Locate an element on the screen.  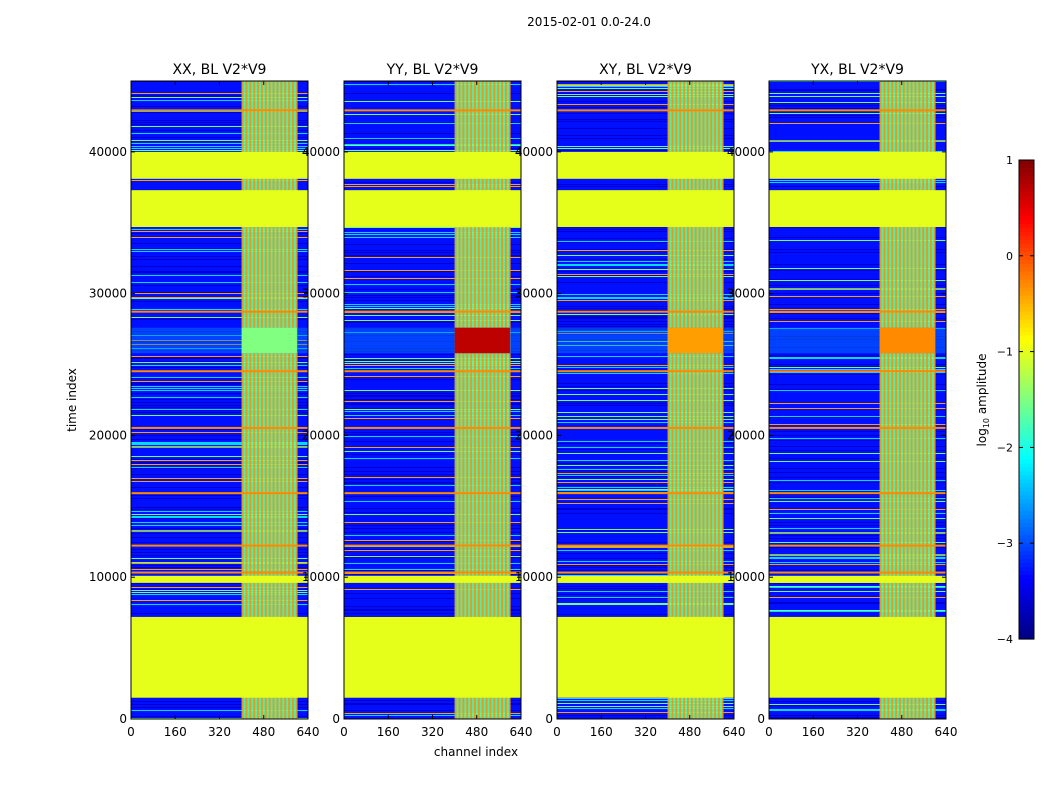
panel-title: XX, BL V2*V9 is located at coordinates (220, 70).